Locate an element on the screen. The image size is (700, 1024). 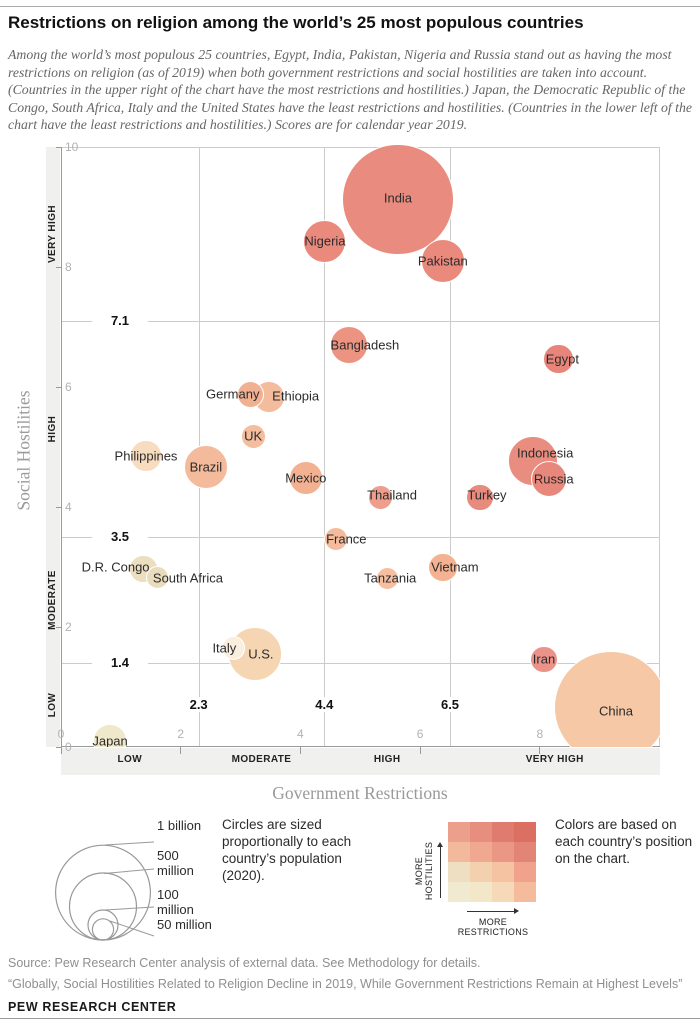
bubble-label-mexico: Mexico is located at coordinates (306, 478).